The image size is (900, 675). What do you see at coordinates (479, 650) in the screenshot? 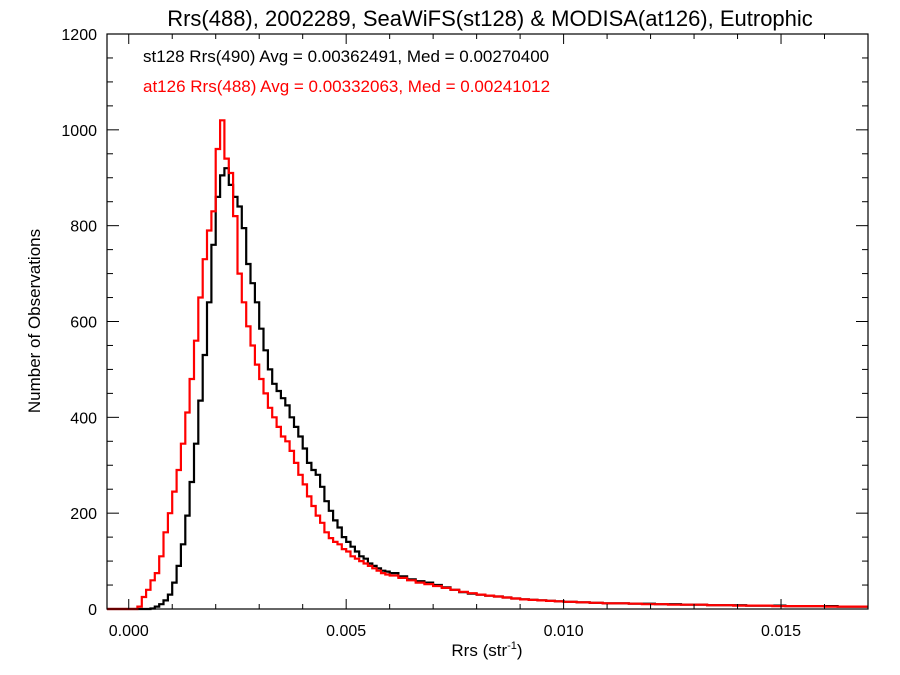
I see `x-axis-label-main: Rrs (str` at bounding box center [479, 650].